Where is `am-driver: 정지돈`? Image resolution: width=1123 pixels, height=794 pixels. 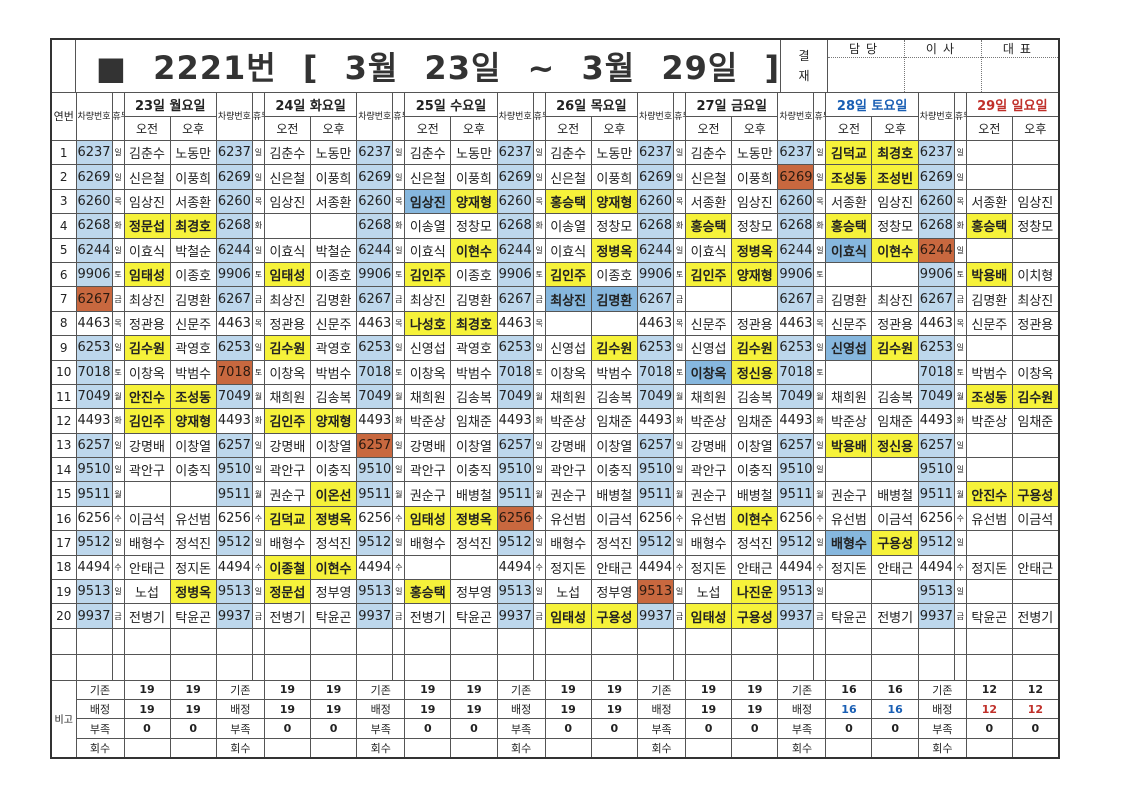 am-driver: 정지돈 is located at coordinates (849, 567).